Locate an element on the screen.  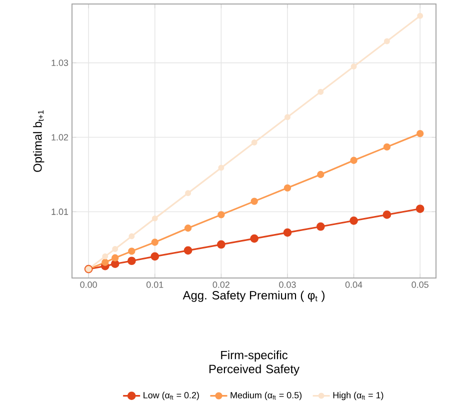
y-tick-label: 1.02 is located at coordinates (60, 137).